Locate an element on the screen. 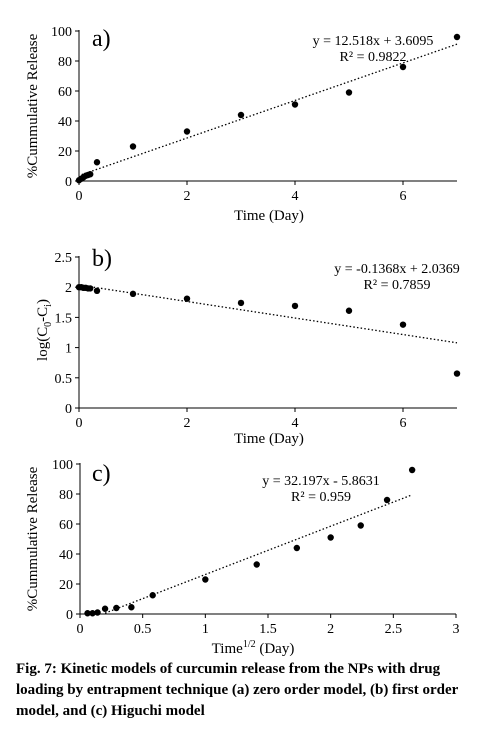 The height and width of the screenshot is (737, 495). x-tick-label: 0.5 is located at coordinates (143, 629).